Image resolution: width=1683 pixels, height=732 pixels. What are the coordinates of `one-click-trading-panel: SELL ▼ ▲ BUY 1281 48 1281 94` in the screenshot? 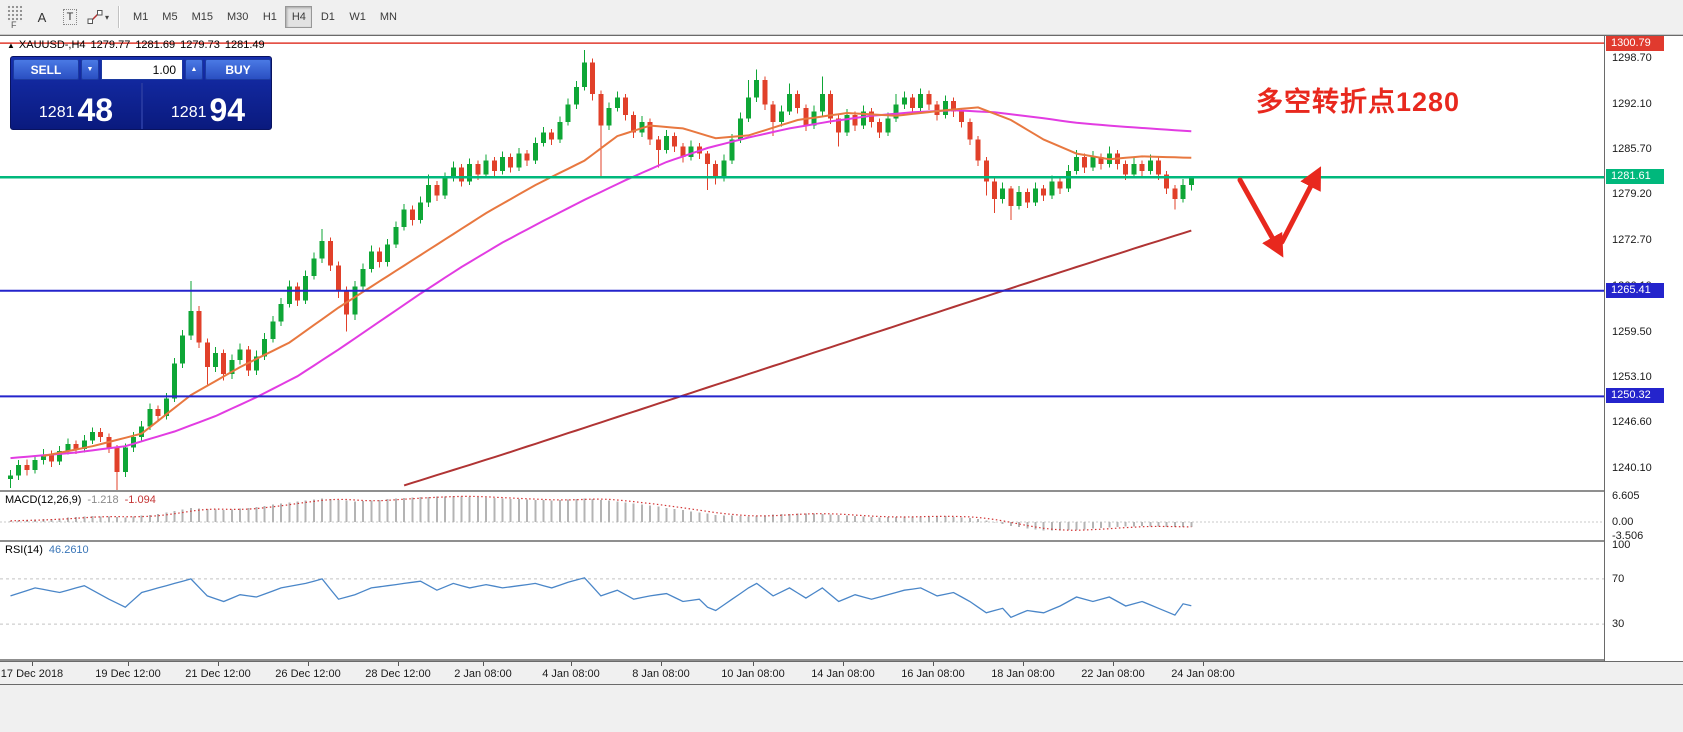 It's located at (141, 93).